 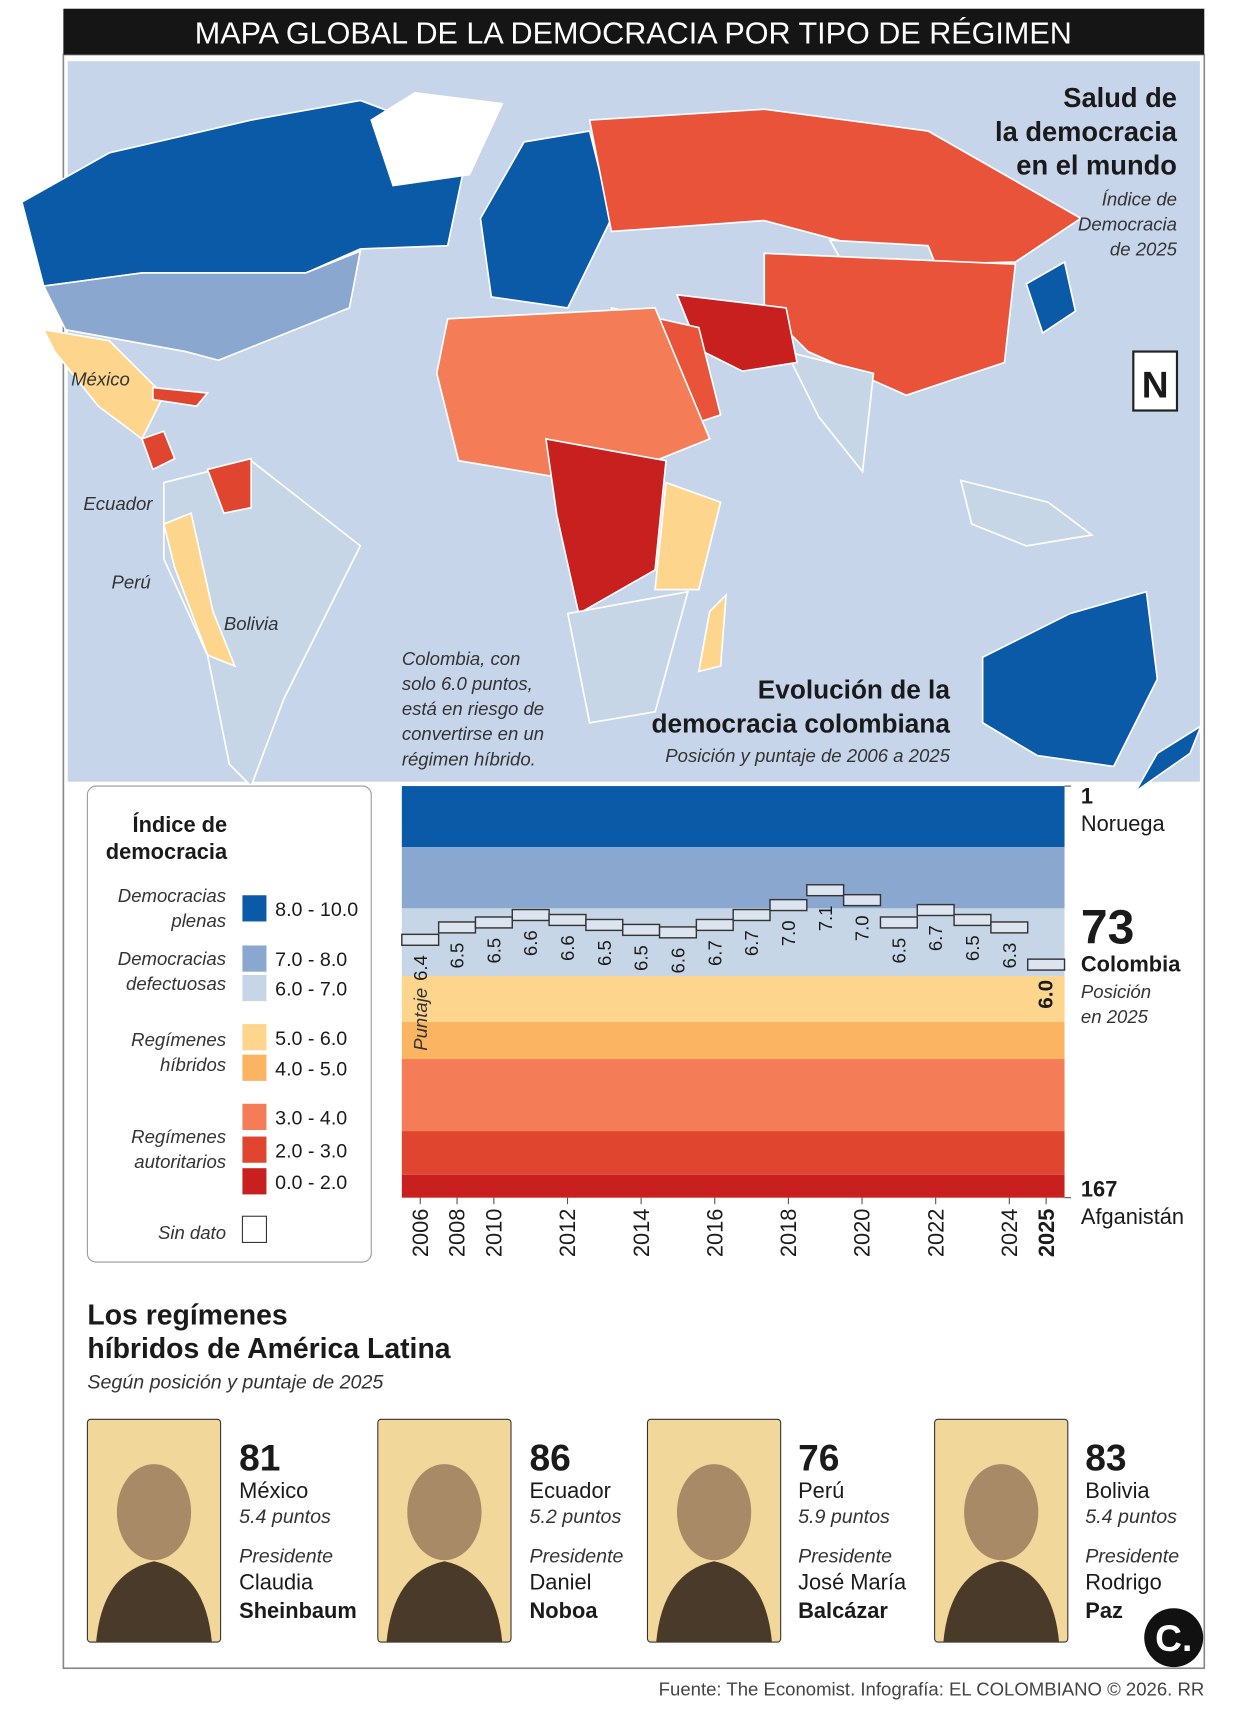 I want to click on x-tick-label: 2016, so click(x=714, y=1233).